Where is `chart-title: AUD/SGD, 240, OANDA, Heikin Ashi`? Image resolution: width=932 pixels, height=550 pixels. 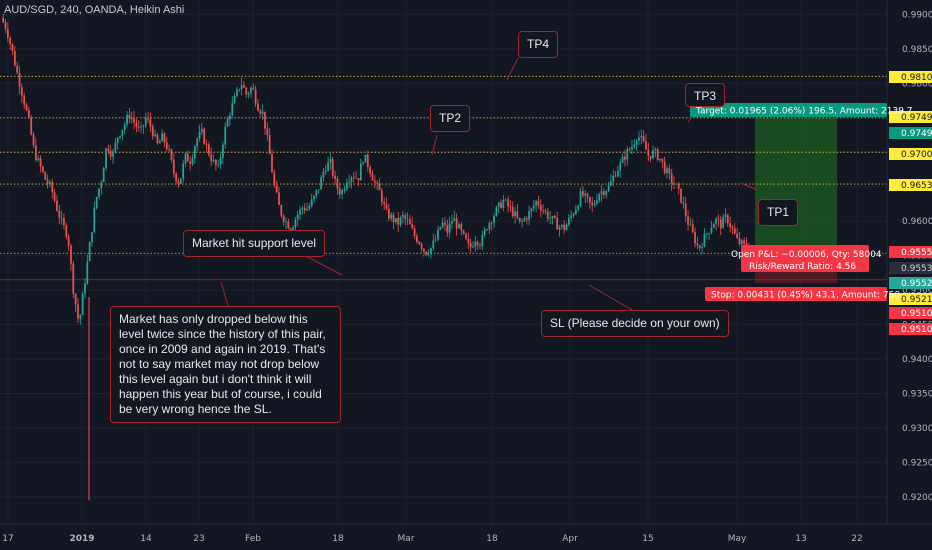 chart-title: AUD/SGD, 240, OANDA, Heikin Ashi is located at coordinates (94, 10).